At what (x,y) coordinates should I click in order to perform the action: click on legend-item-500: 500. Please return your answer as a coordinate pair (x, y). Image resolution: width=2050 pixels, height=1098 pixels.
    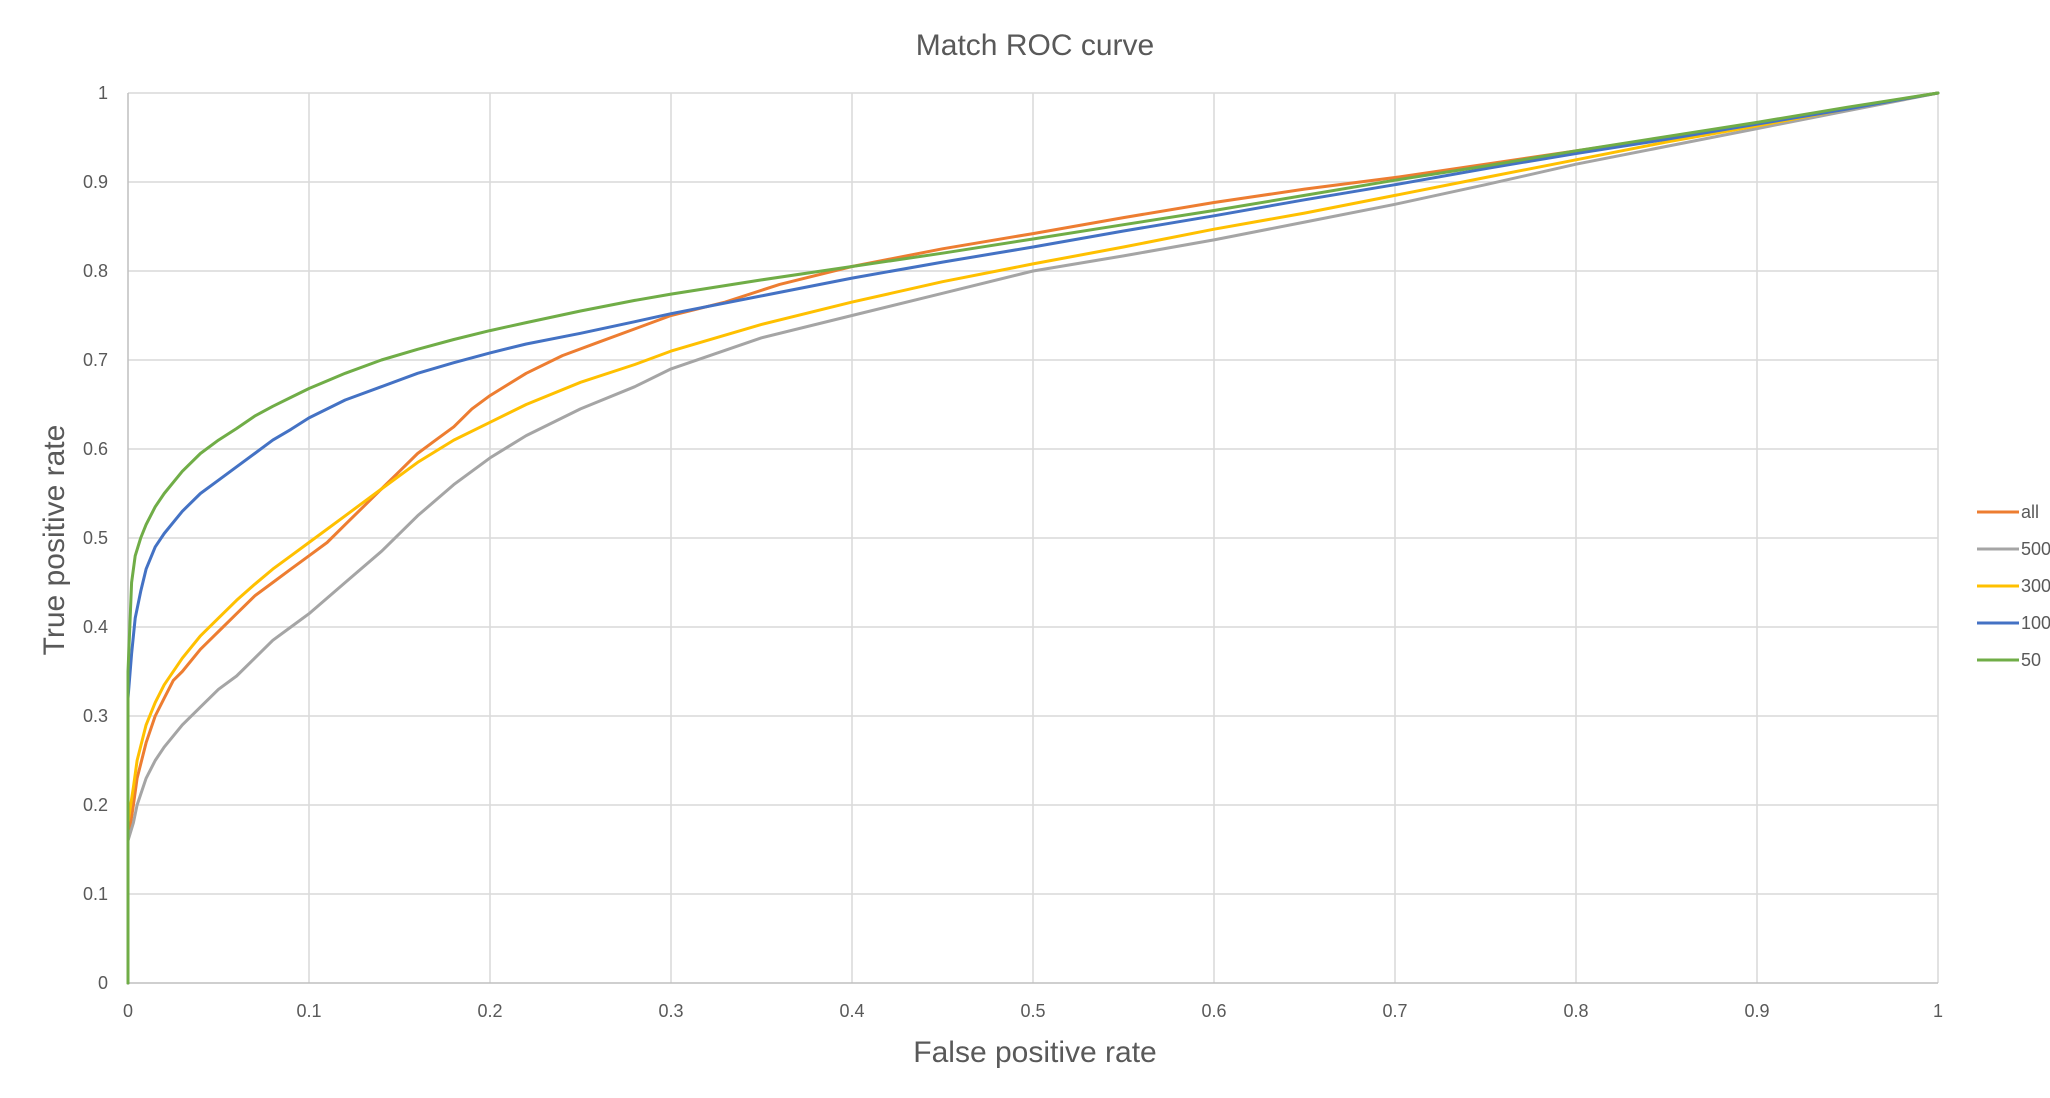
    Looking at the image, I should click on (2013, 549).